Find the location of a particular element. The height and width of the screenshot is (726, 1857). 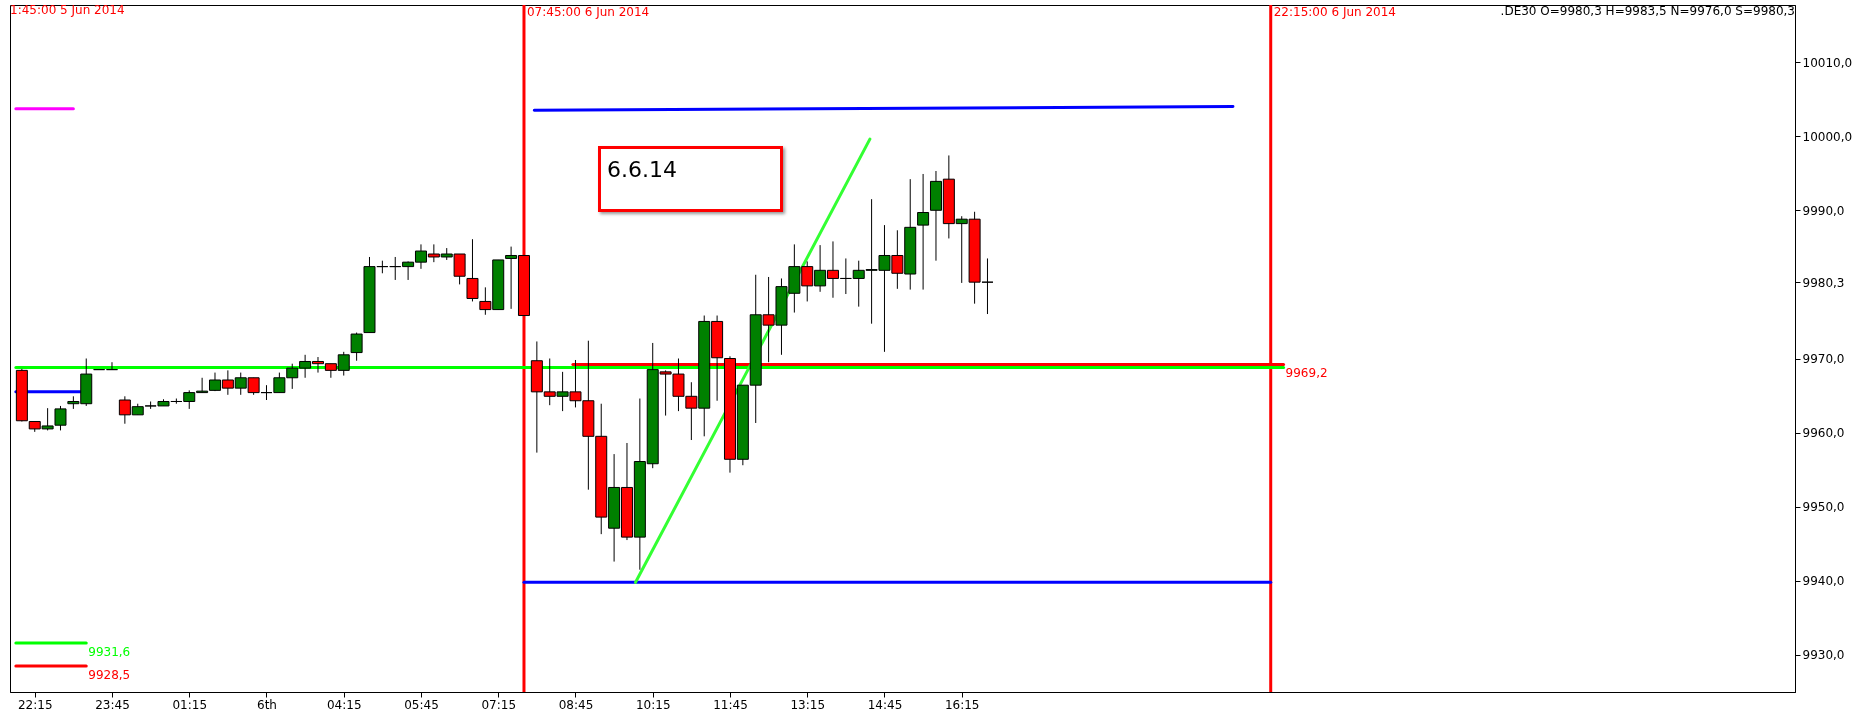

y-tick-label: 9960,0 is located at coordinates (1823, 433).